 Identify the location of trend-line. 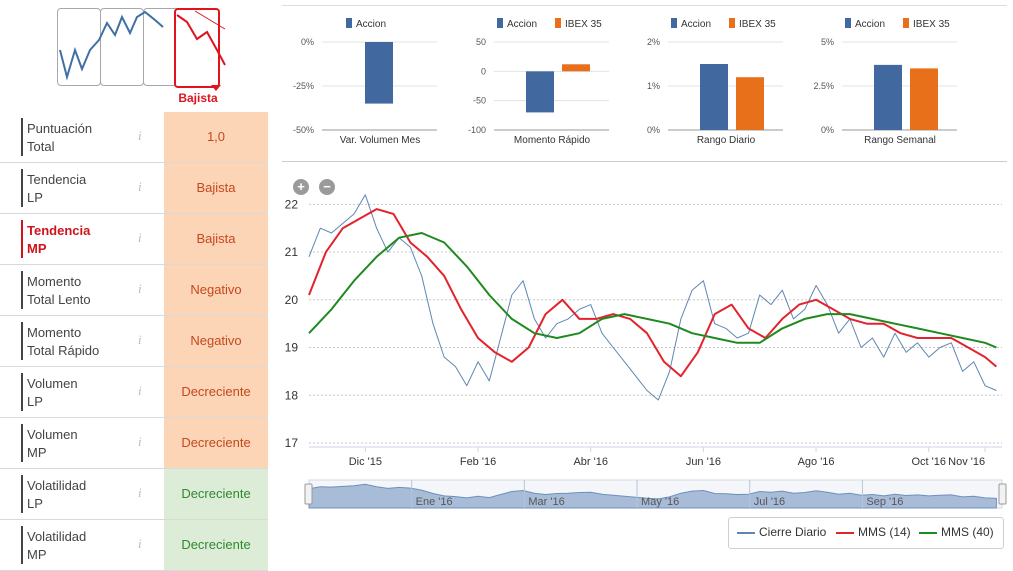
(111, 45).